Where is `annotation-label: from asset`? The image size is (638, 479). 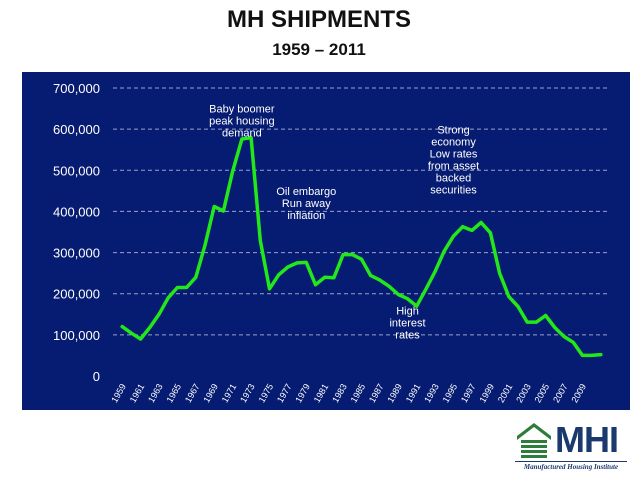 annotation-label: from asset is located at coordinates (453, 166).